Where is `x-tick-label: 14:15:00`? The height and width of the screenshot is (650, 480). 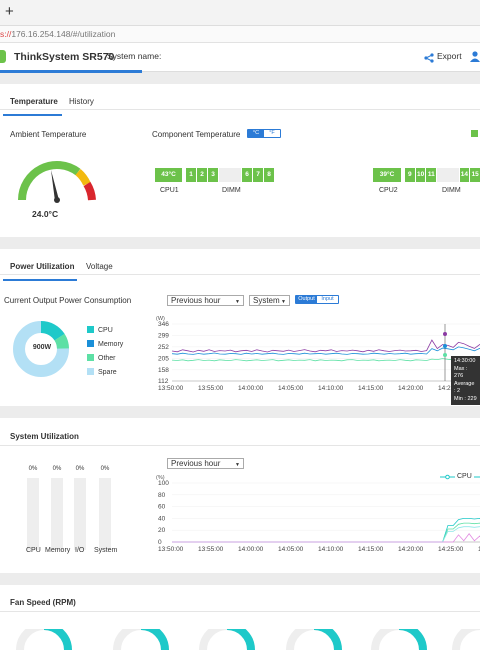
x-tick-label: 14:15:00 is located at coordinates (371, 549).